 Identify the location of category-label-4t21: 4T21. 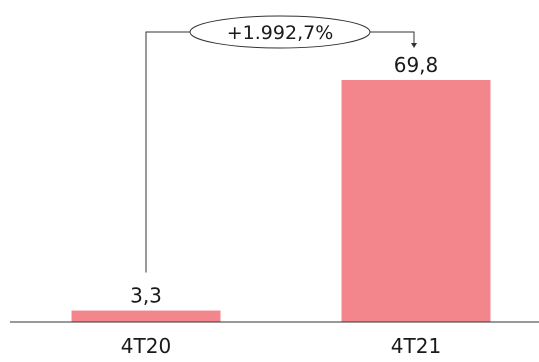
(416, 346).